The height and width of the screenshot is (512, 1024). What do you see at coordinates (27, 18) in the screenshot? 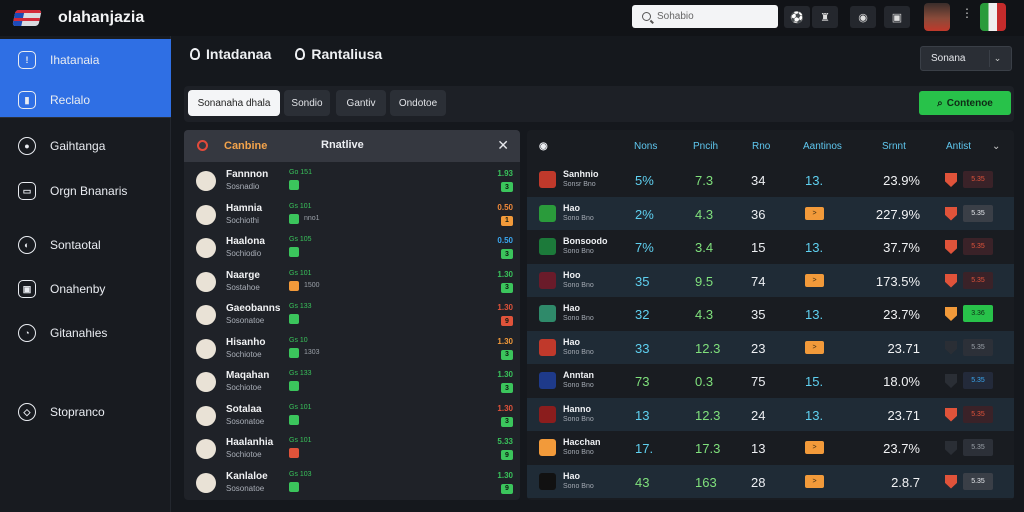
I see `app-logo` at bounding box center [27, 18].